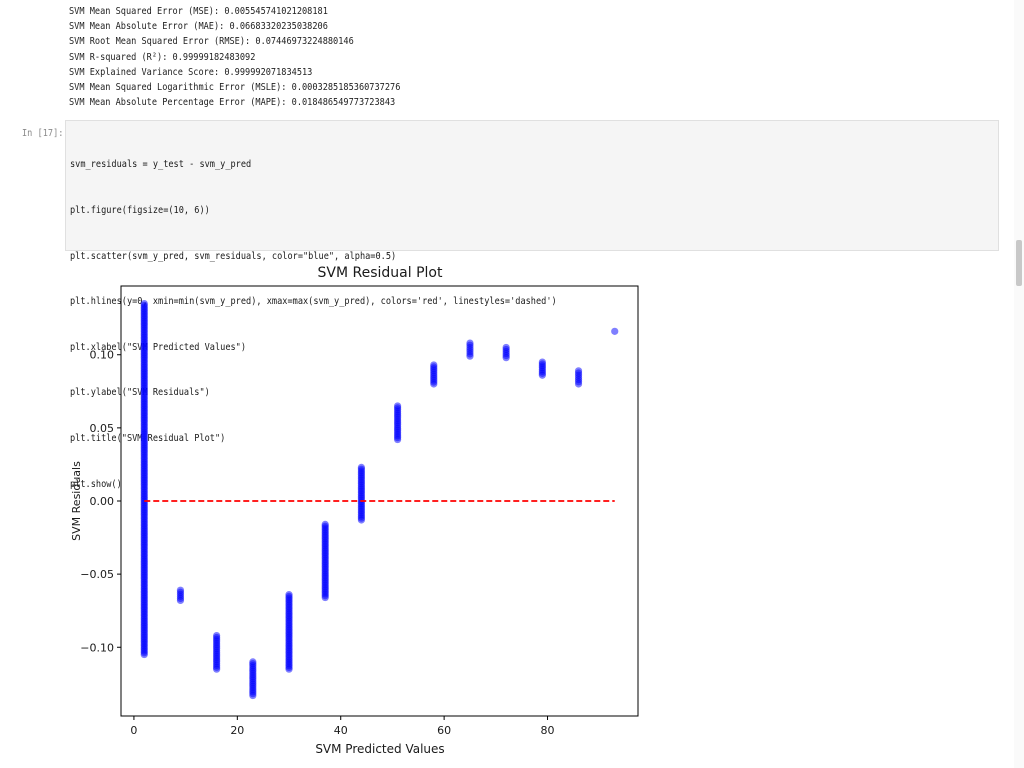 The height and width of the screenshot is (768, 1024). What do you see at coordinates (161, 165) in the screenshot?
I see `code-line: svm_residuals = y_test - svm_y_pred` at bounding box center [161, 165].